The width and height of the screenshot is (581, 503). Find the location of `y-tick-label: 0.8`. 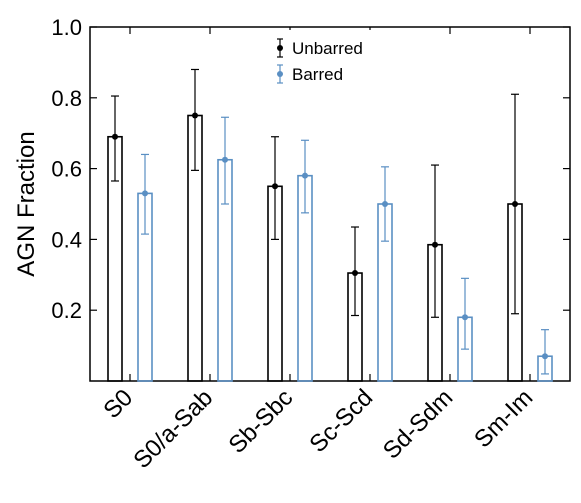

y-tick-label: 0.8 is located at coordinates (66, 98).